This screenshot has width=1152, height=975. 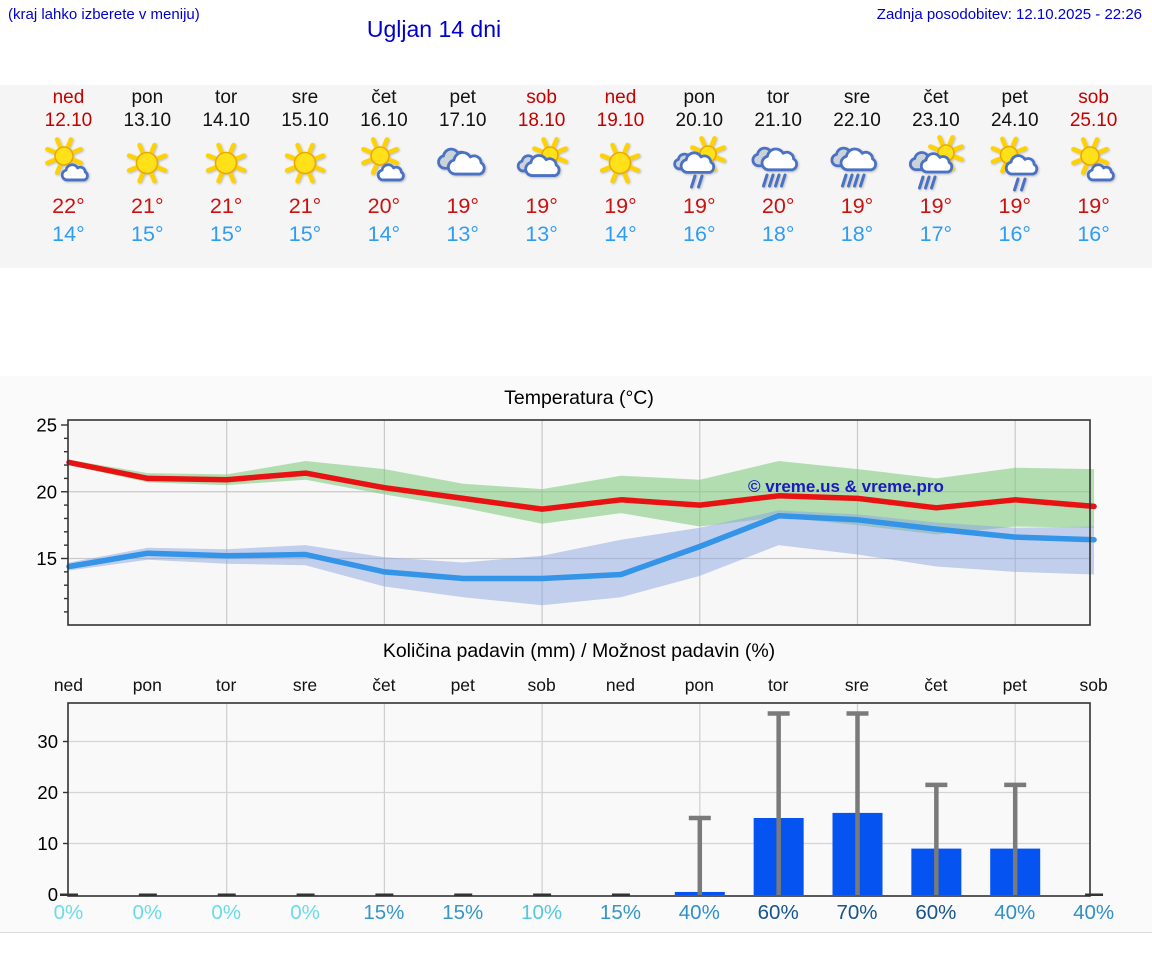 What do you see at coordinates (778, 234) in the screenshot?
I see `min-temp-label: 18°` at bounding box center [778, 234].